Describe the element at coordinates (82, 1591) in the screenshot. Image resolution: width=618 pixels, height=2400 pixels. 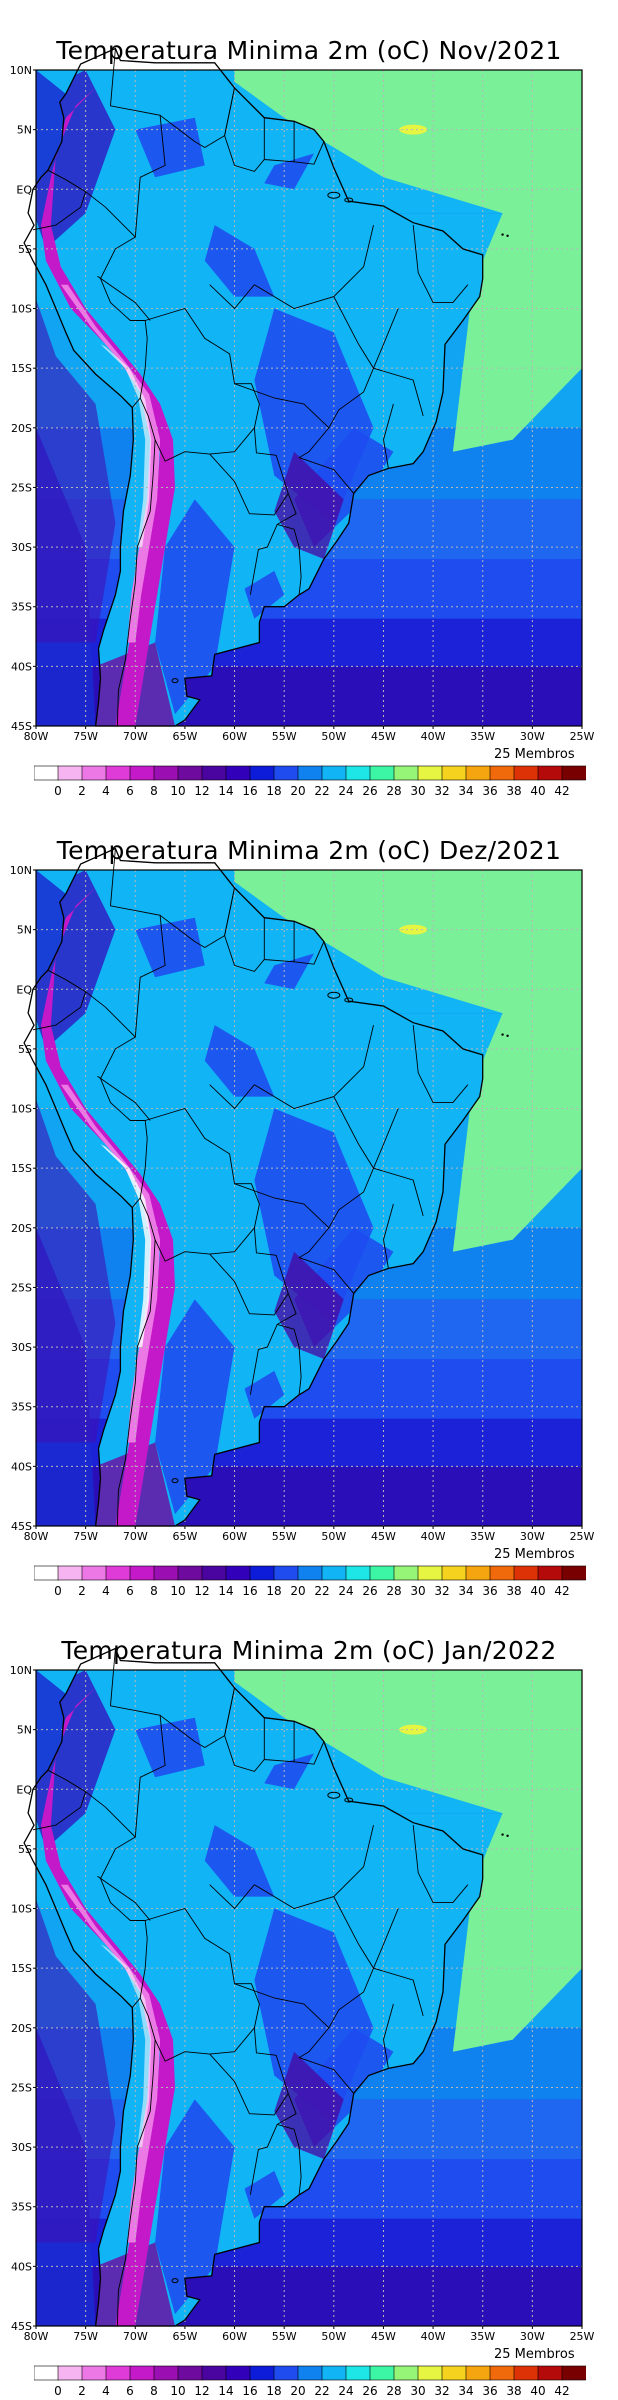
I see `colorbar-tick-label: 2` at that location.